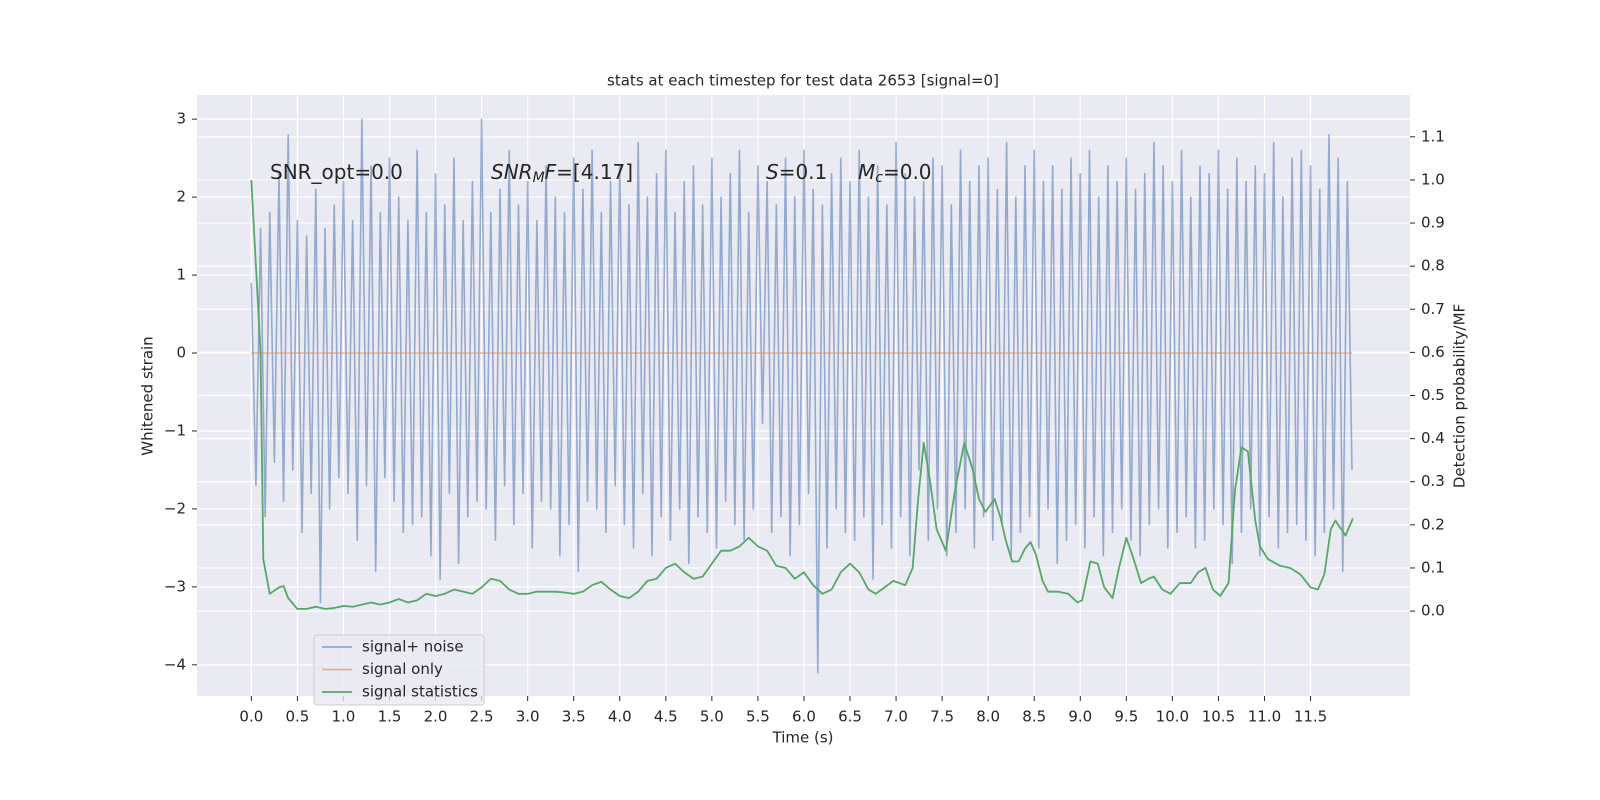 The image size is (1600, 800). What do you see at coordinates (772, 172) in the screenshot?
I see `annotation-part: S` at bounding box center [772, 172].